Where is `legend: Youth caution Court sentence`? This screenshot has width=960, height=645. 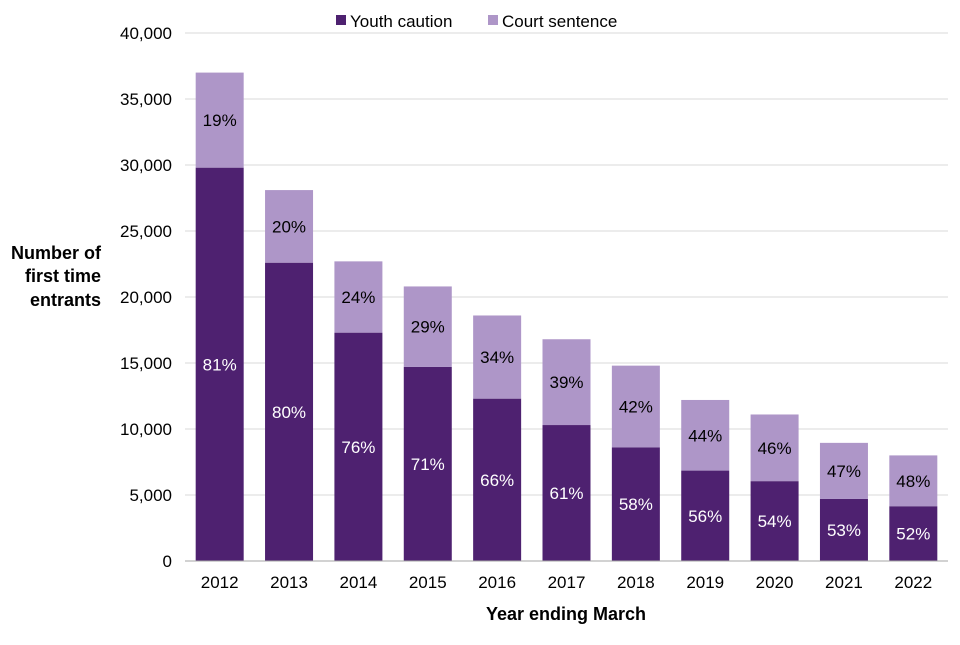 legend: Youth caution Court sentence is located at coordinates (476, 21).